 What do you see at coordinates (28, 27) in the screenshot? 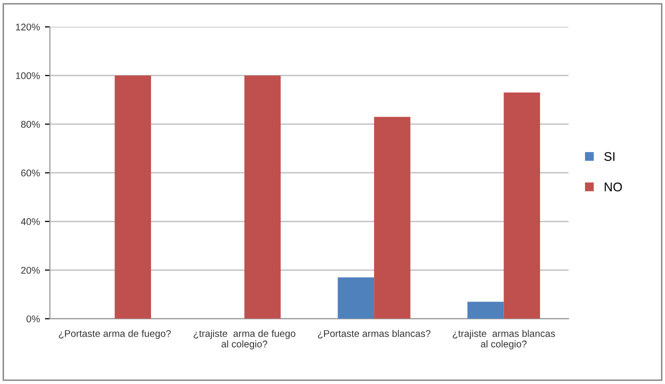
I see `y-tick-label: 120%` at bounding box center [28, 27].